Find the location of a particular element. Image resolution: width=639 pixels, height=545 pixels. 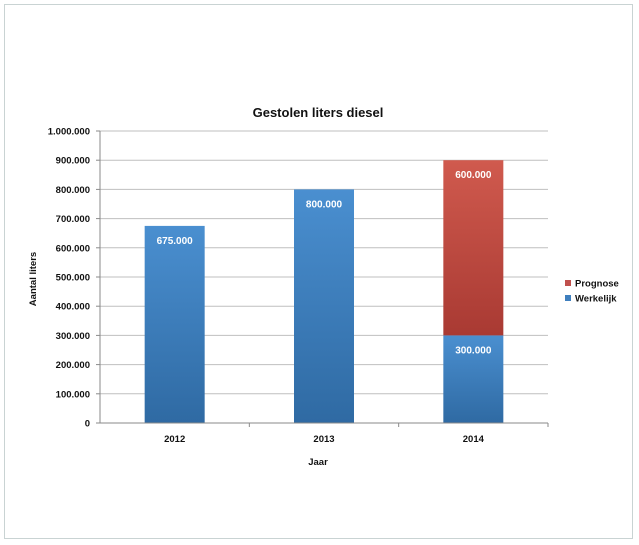

y-tick-label: 1.000.000 is located at coordinates (69, 132).